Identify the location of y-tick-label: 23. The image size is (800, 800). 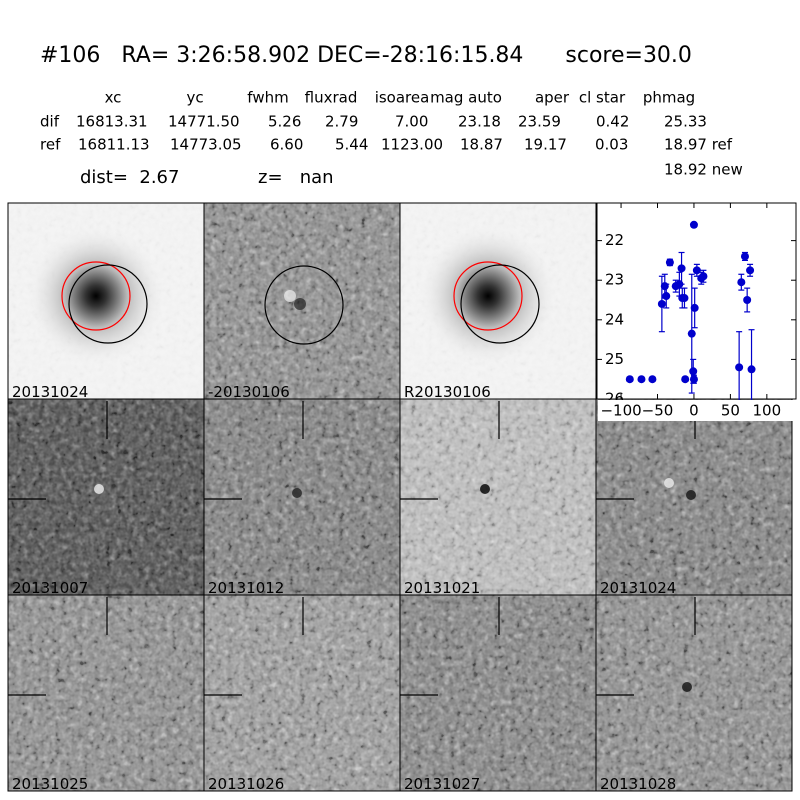
(614, 280).